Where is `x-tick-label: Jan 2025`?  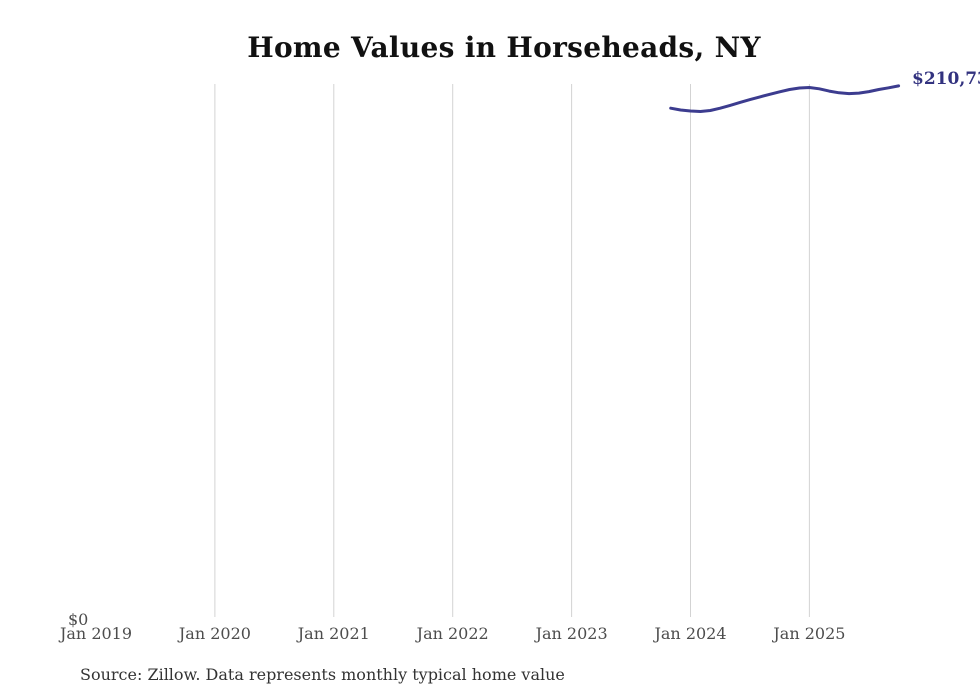
x-tick-label: Jan 2025 is located at coordinates (809, 633).